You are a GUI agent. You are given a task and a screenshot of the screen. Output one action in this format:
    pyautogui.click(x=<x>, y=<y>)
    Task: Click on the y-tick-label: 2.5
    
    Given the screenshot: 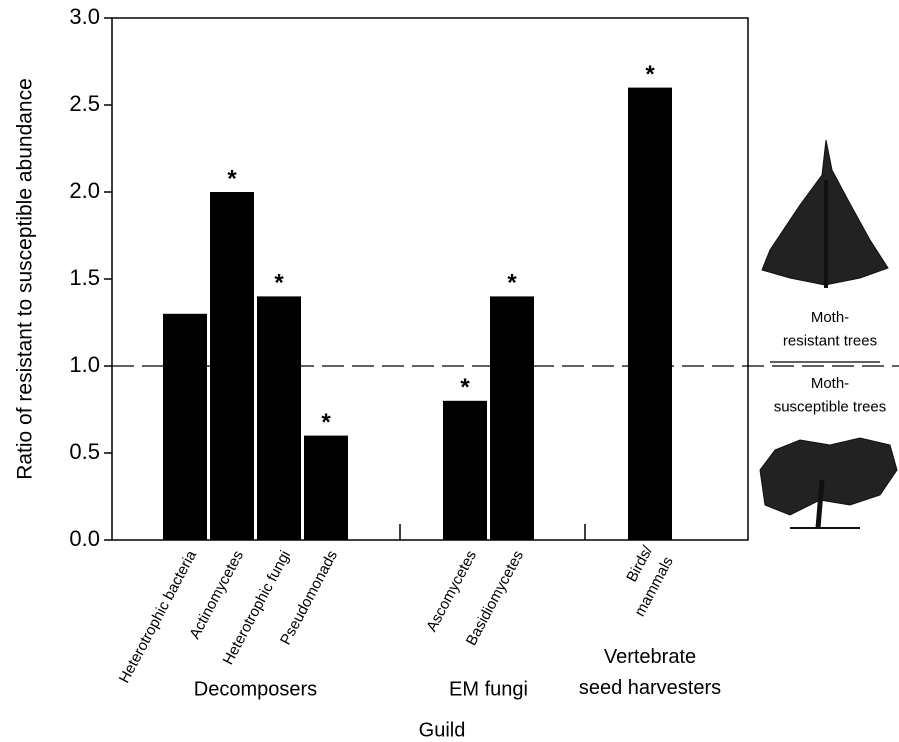 What is the action you would take?
    pyautogui.click(x=84, y=103)
    